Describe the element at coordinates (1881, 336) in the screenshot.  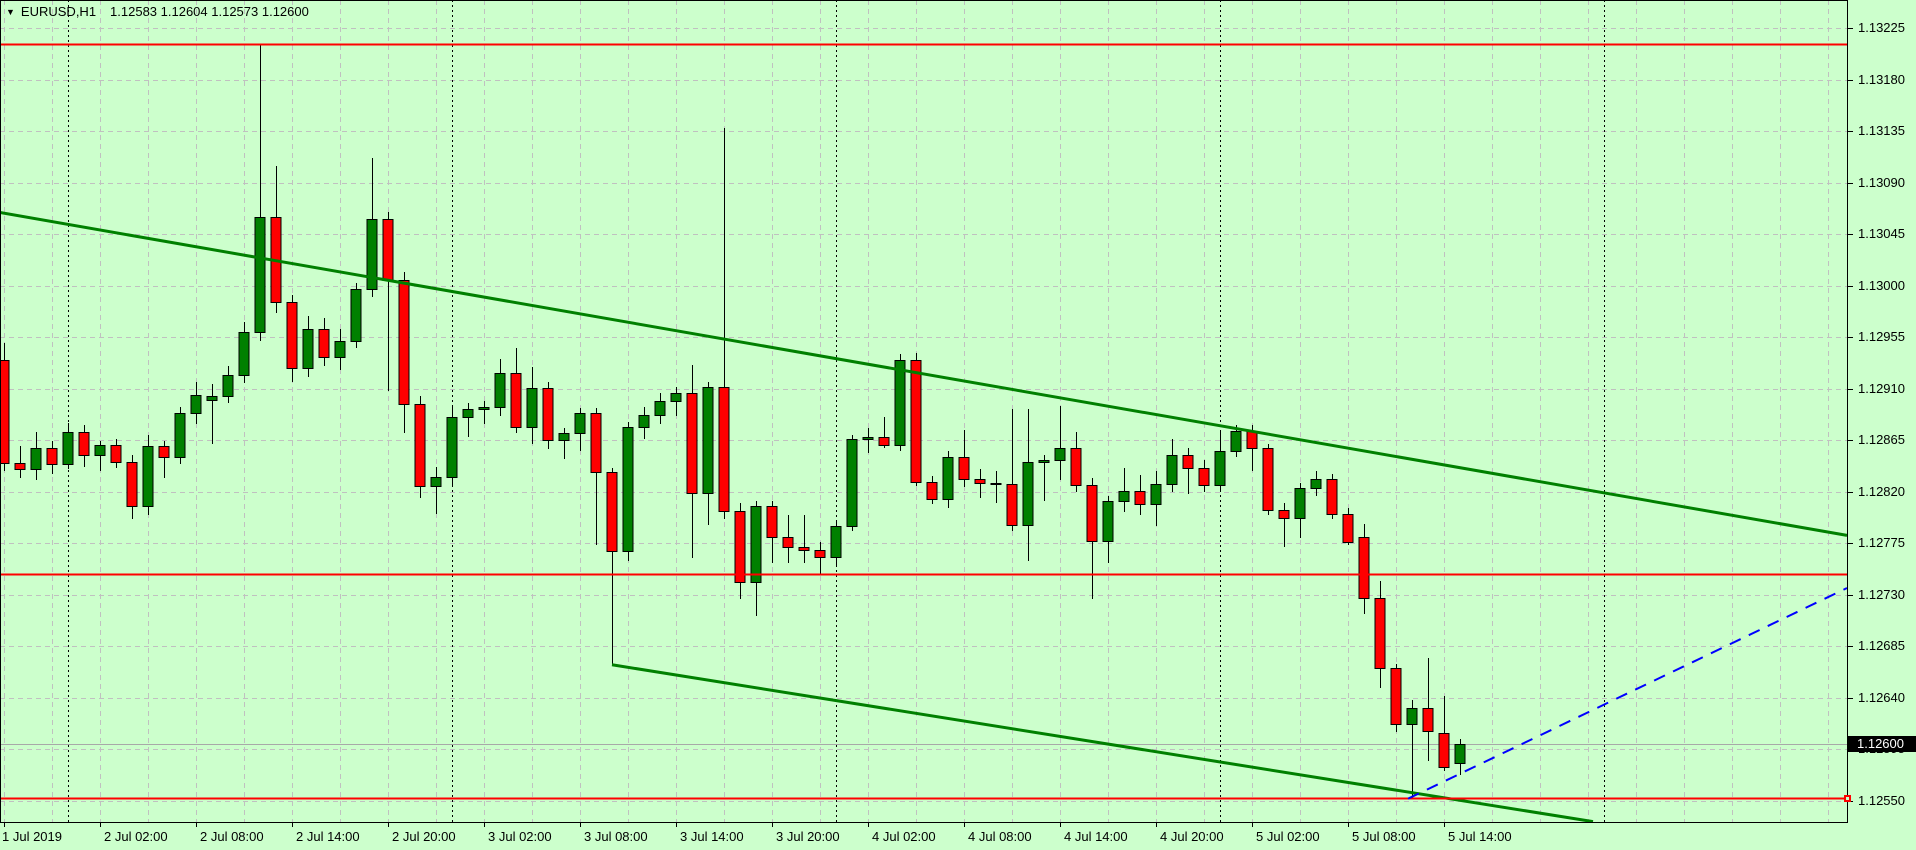
I see `price-axis-label: 1.12955` at that location.